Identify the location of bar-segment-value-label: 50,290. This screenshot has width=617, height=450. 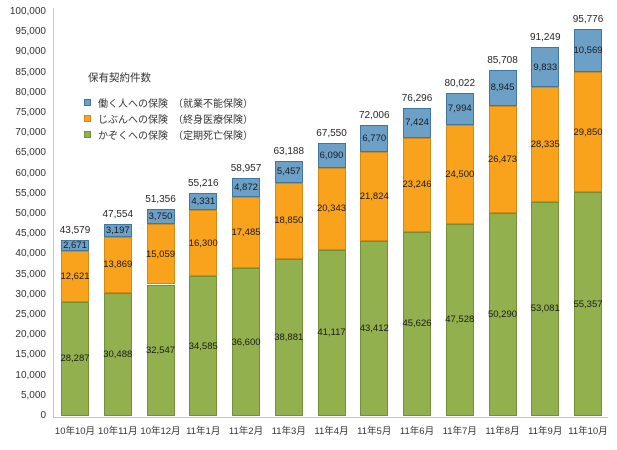
(502, 314).